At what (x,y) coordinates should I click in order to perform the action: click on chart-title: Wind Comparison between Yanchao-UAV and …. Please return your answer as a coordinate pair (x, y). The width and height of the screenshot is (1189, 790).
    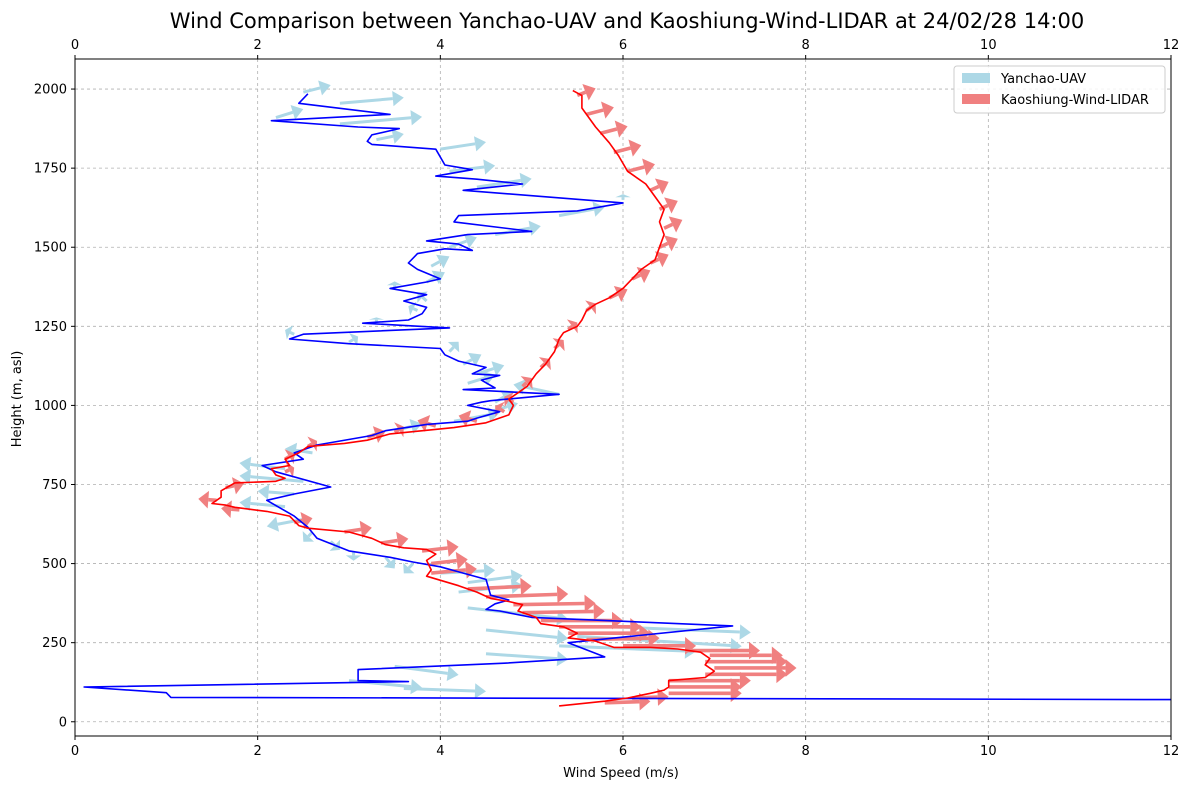
    Looking at the image, I should click on (627, 21).